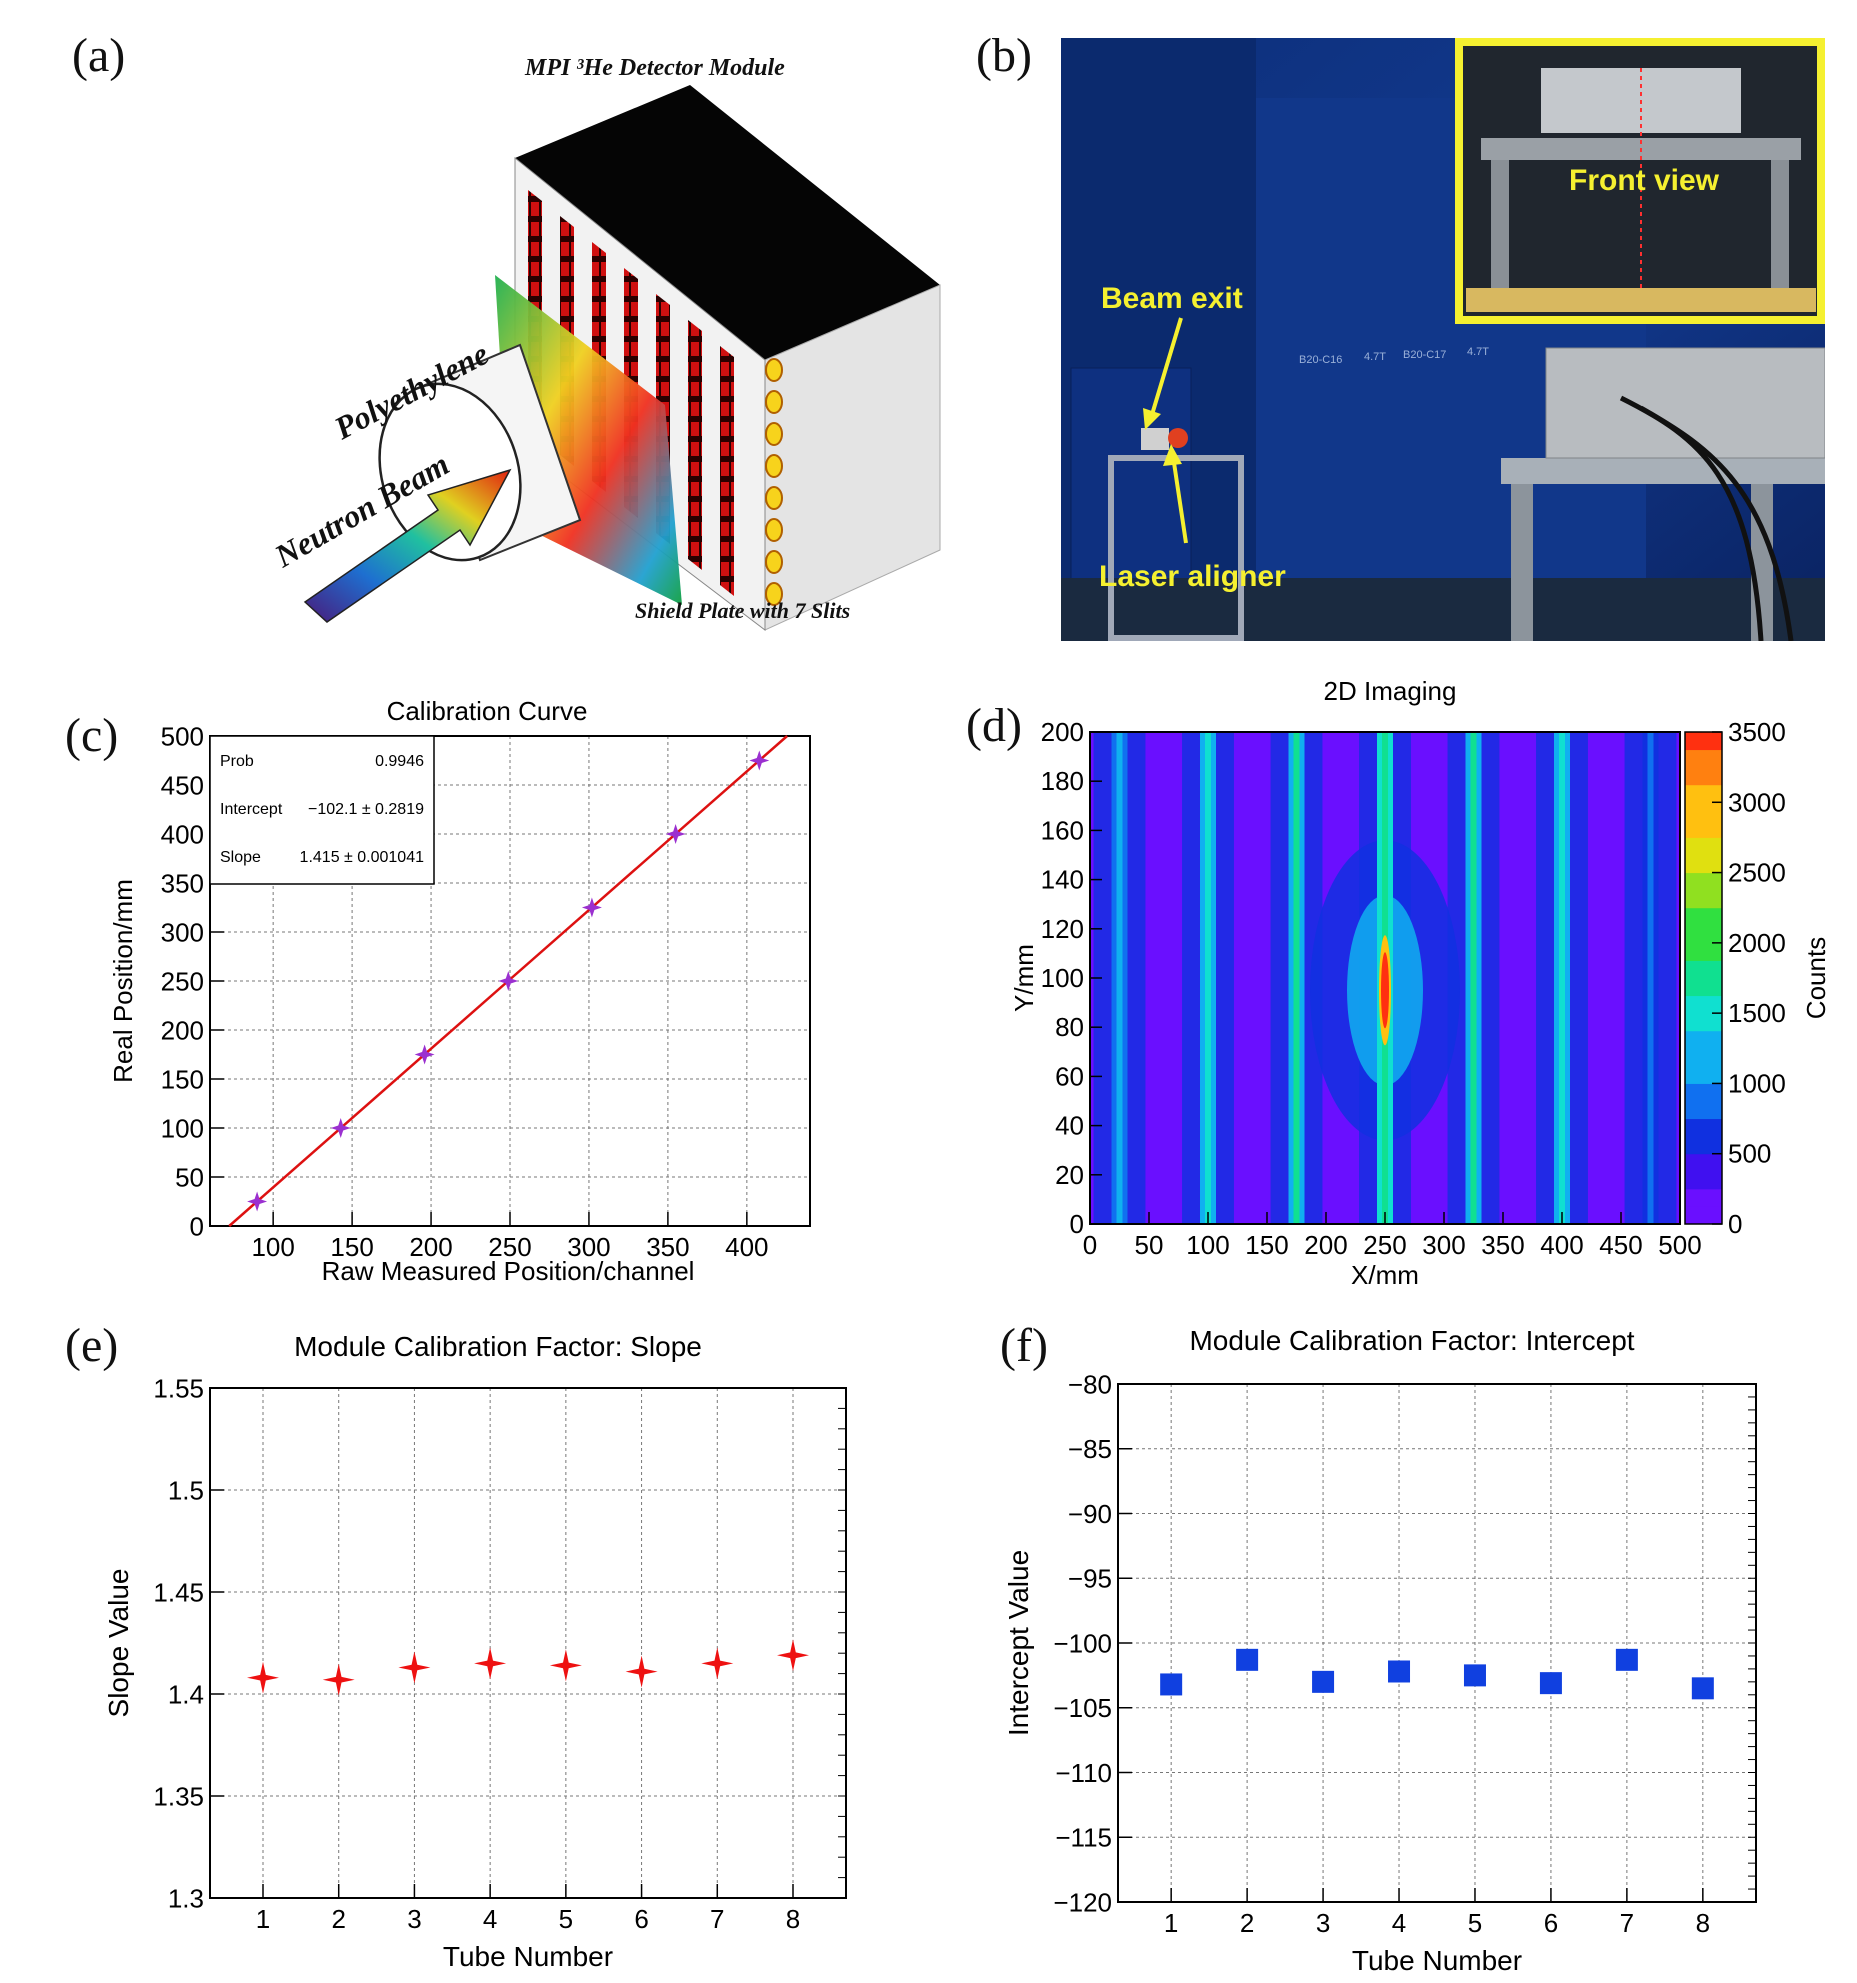 This screenshot has width=1857, height=1983. I want to click on y-tick-label: −105, so click(1082, 1708).